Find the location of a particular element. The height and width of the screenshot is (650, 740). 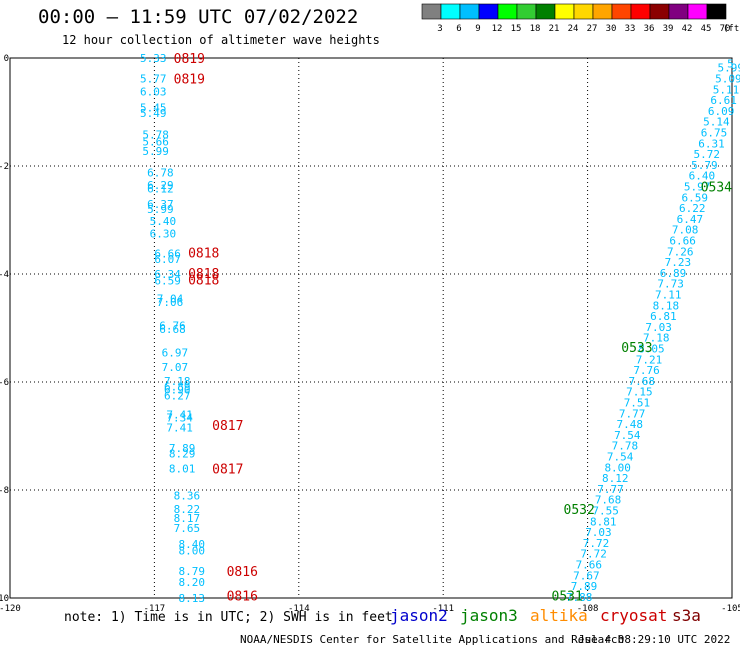

swh-value-label: 6.97 is located at coordinates (175, 352).